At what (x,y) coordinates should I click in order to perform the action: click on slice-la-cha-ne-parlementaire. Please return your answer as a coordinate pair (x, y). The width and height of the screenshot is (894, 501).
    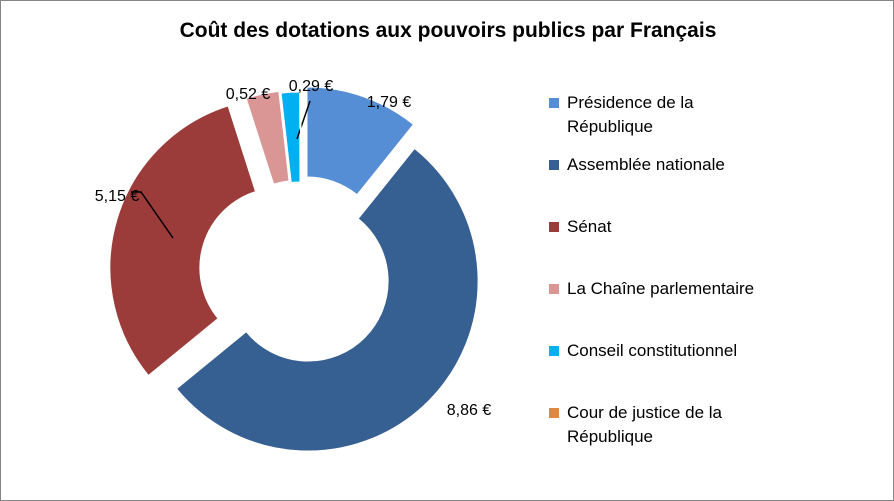
    Looking at the image, I should click on (267, 137).